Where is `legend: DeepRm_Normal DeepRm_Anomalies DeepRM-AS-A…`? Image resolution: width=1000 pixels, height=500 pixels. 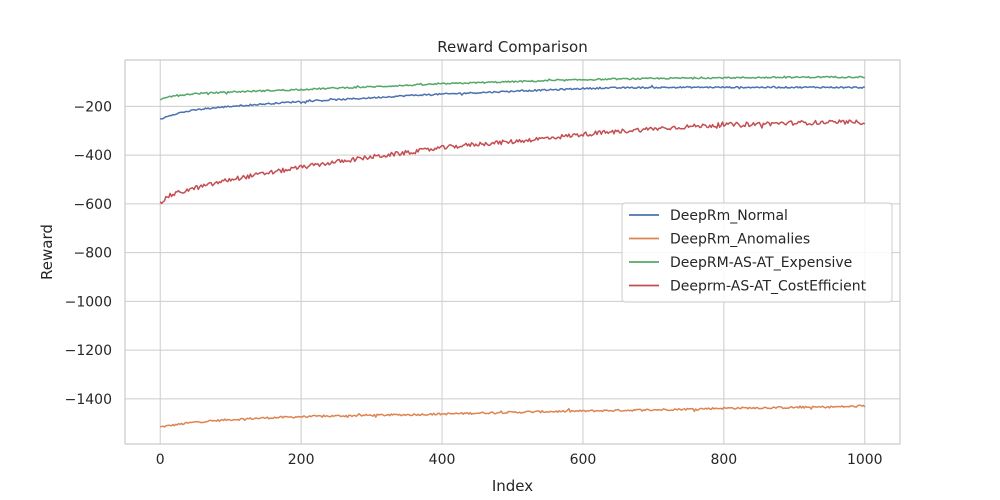 legend: DeepRm_Normal DeepRm_Anomalies DeepRM-AS-A… is located at coordinates (757, 252).